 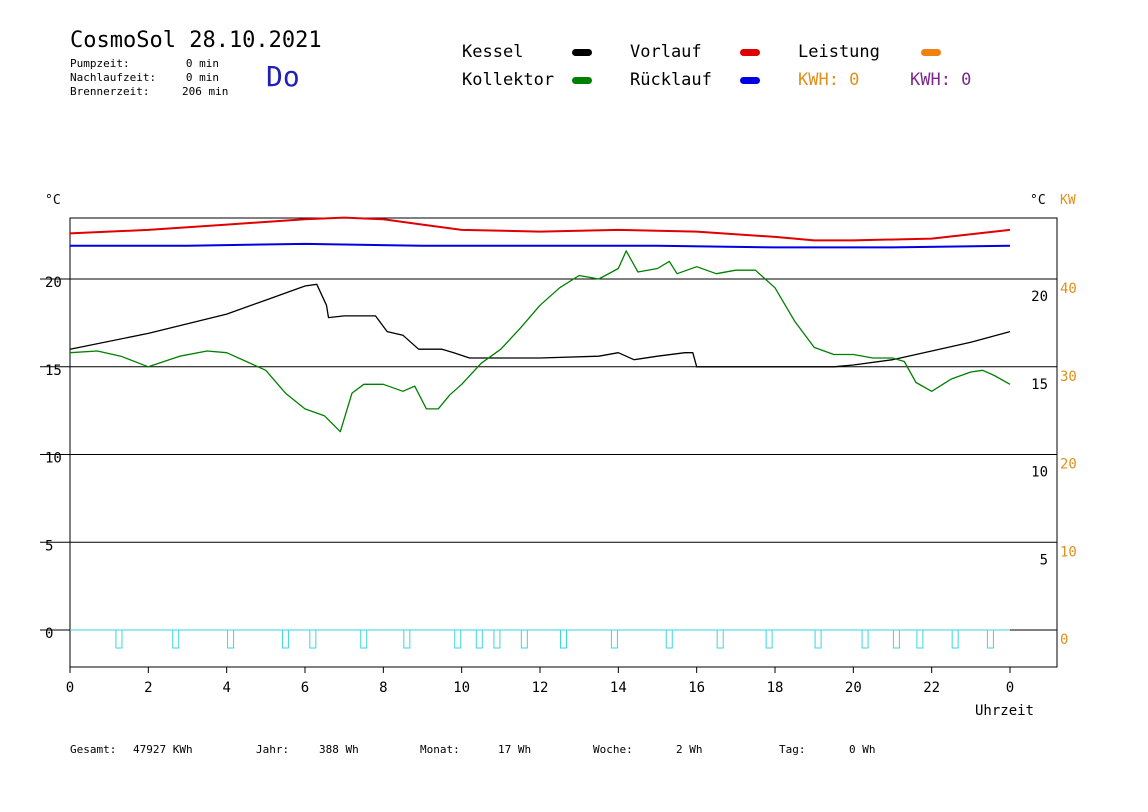 I want to click on x-tick-label: 2, so click(x=148, y=688).